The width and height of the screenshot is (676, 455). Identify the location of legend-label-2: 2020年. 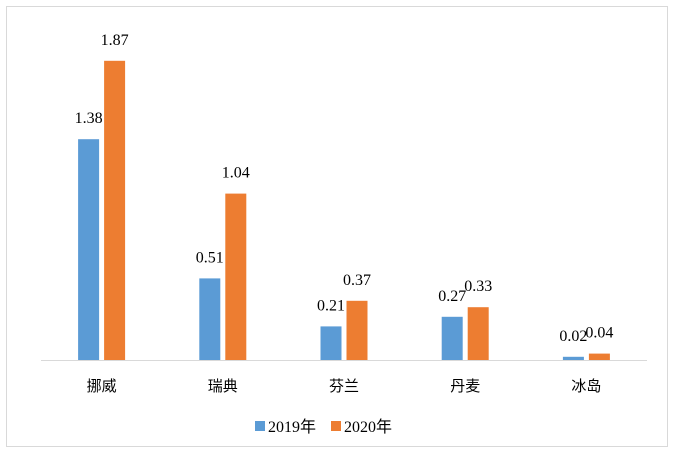
(368, 427).